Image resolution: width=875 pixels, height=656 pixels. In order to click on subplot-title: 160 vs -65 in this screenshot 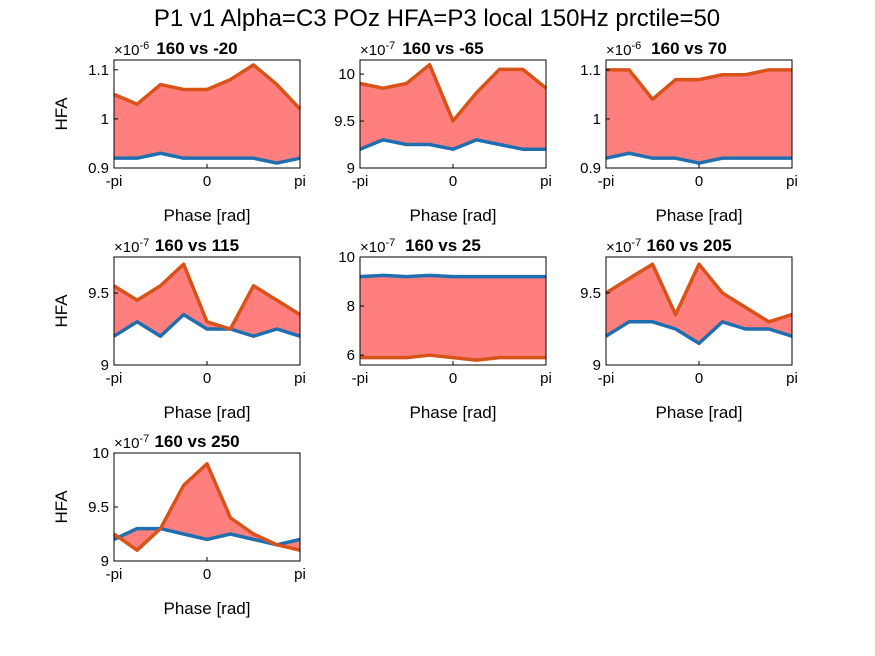, I will do `click(442, 48)`.